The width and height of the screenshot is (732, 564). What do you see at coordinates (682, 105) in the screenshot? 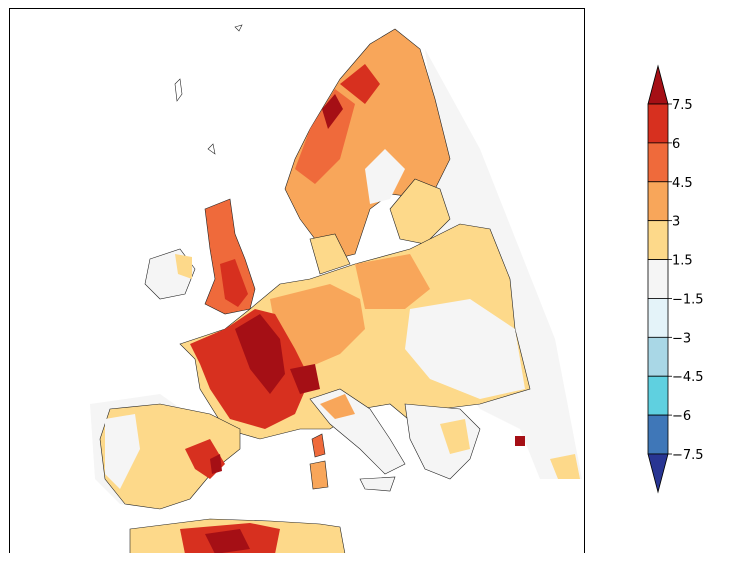
I see `colorbar-tick-label: 7.5` at bounding box center [682, 105].